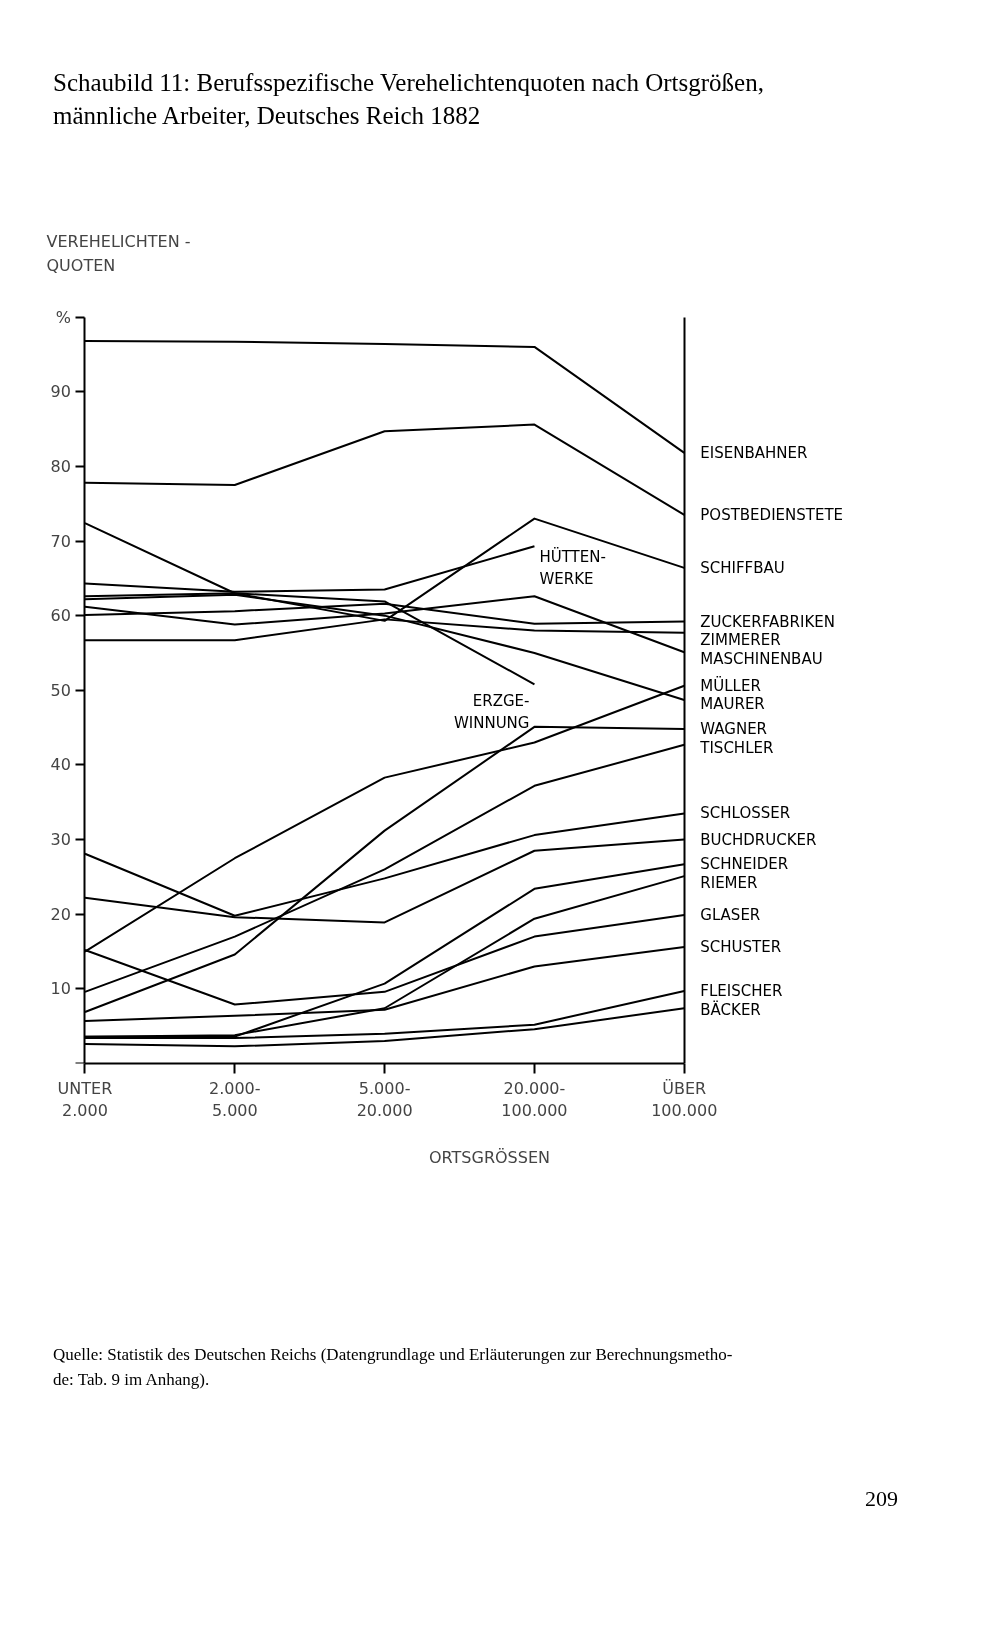 The width and height of the screenshot is (1000, 1651). What do you see at coordinates (741, 991) in the screenshot?
I see `series-label: FLEISCHER` at bounding box center [741, 991].